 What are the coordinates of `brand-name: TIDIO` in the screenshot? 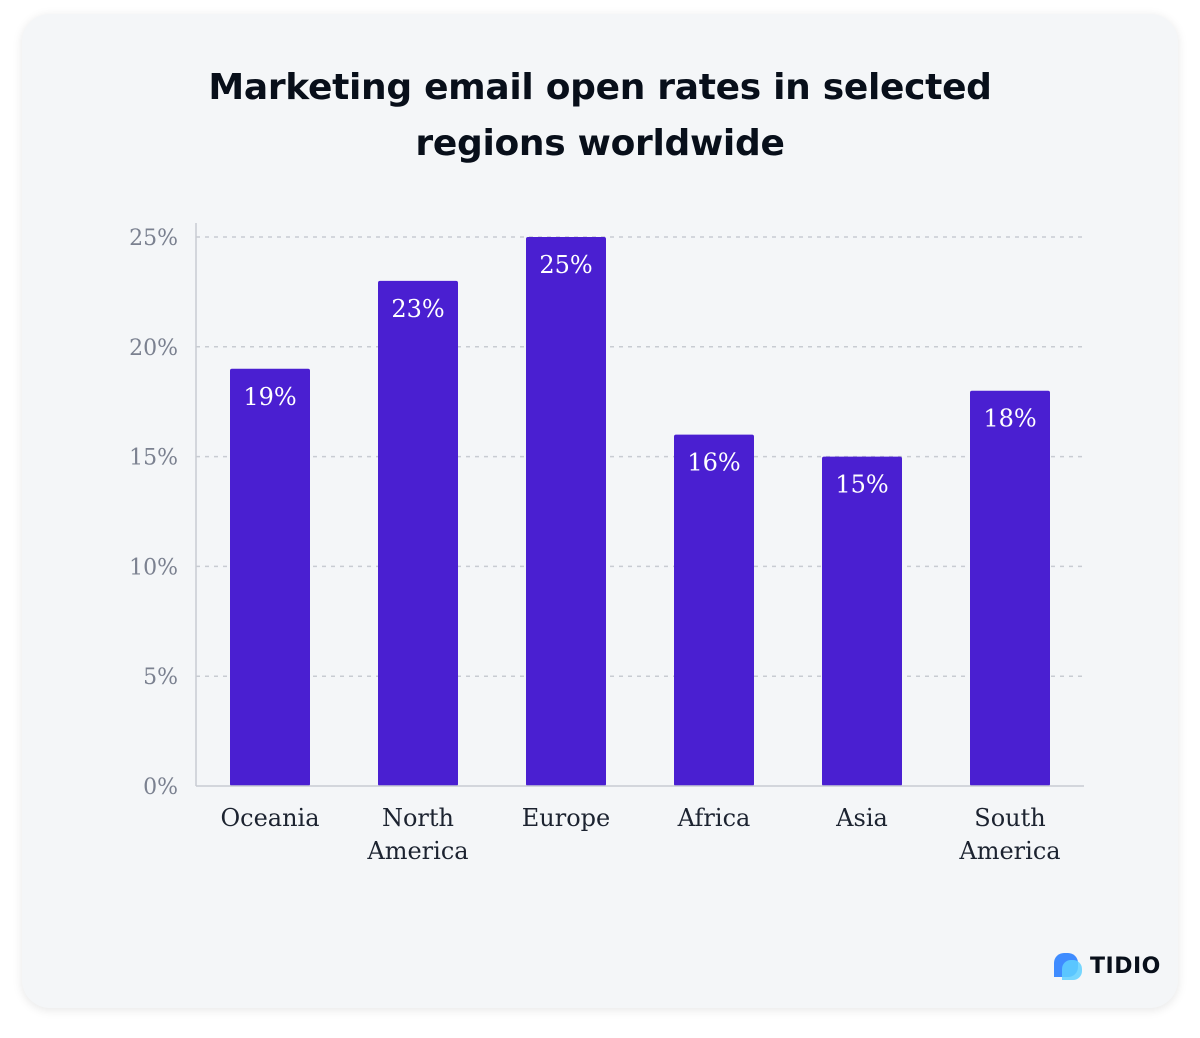 It's located at (1125, 966).